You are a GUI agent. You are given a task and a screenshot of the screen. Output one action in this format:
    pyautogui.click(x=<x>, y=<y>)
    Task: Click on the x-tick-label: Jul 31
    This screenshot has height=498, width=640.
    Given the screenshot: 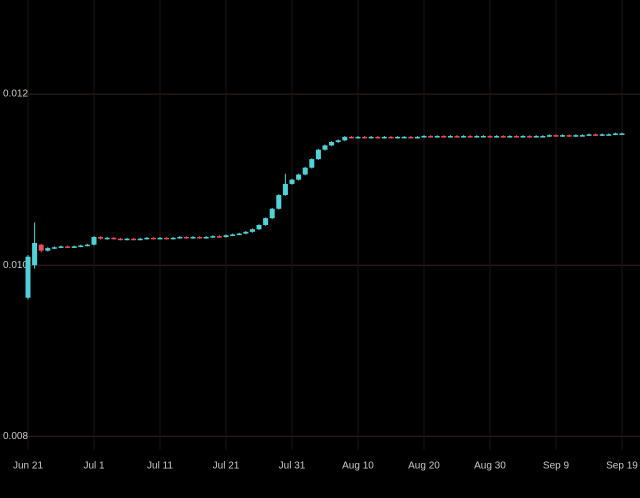 What is the action you would take?
    pyautogui.click(x=292, y=466)
    